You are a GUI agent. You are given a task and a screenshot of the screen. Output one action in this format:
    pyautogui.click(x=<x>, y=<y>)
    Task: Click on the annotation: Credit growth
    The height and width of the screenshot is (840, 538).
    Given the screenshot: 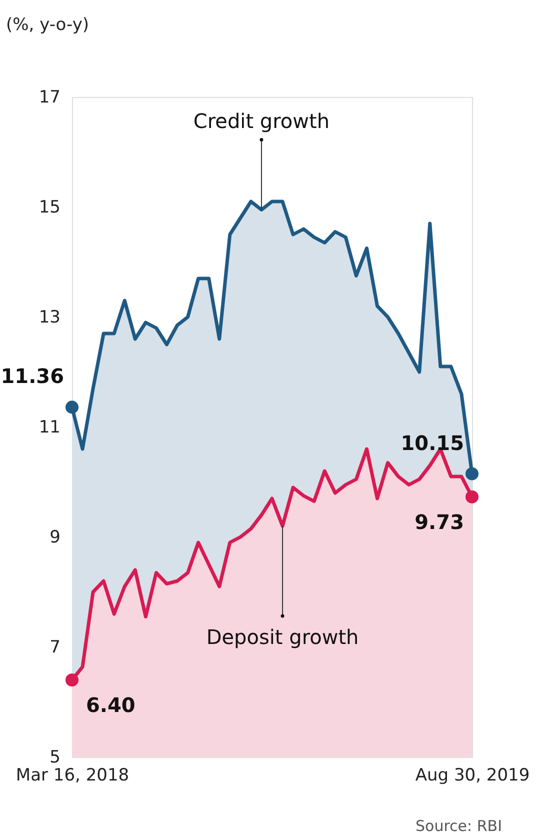 What is the action you would take?
    pyautogui.click(x=261, y=120)
    